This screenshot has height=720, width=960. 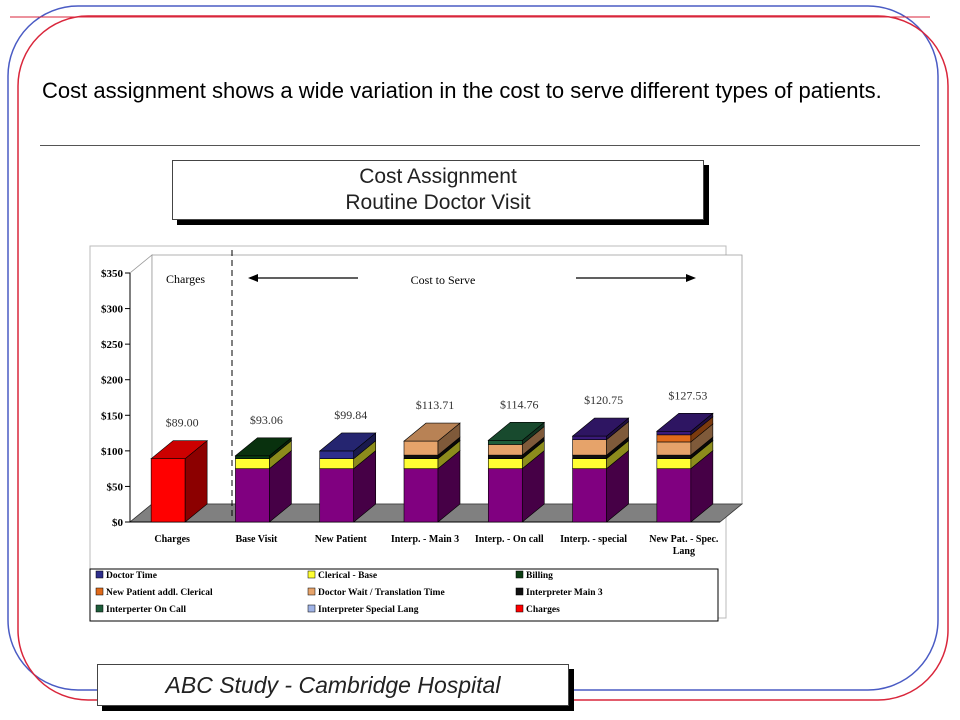 What do you see at coordinates (112, 274) in the screenshot?
I see `y-tick-label: $350` at bounding box center [112, 274].